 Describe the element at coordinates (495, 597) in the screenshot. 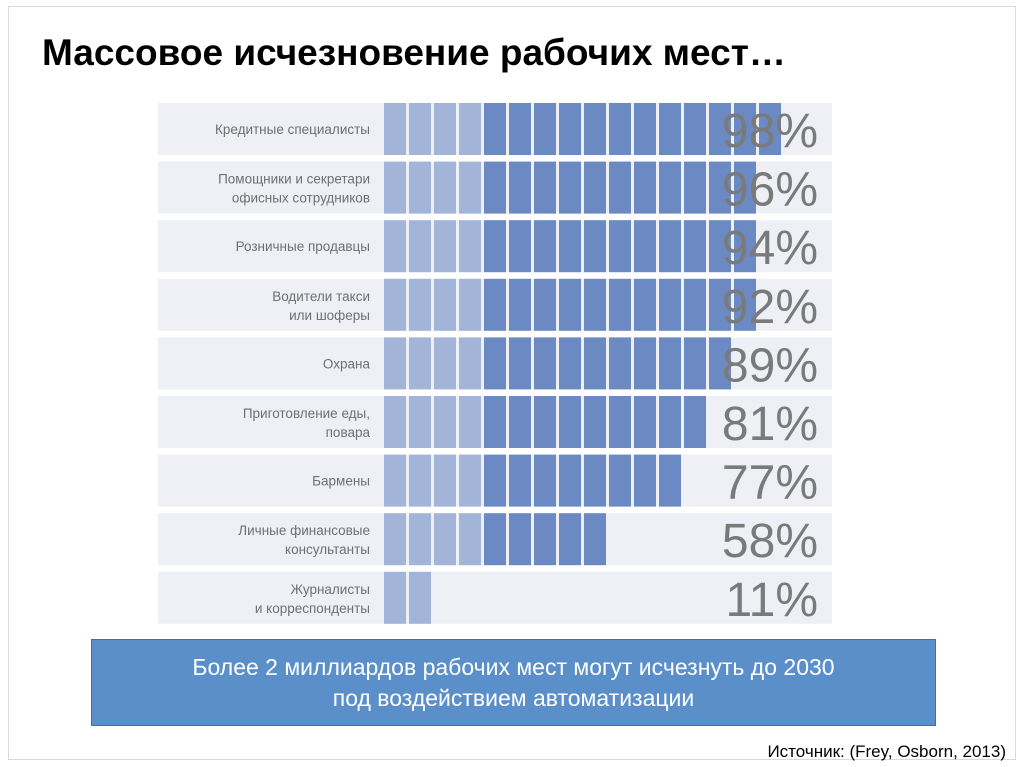

I see `row-background` at that location.